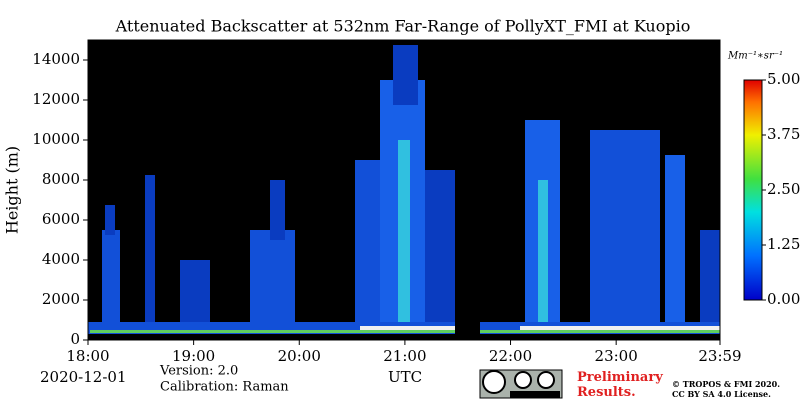  I want to click on y-axis-label: Height (m), so click(12, 190).